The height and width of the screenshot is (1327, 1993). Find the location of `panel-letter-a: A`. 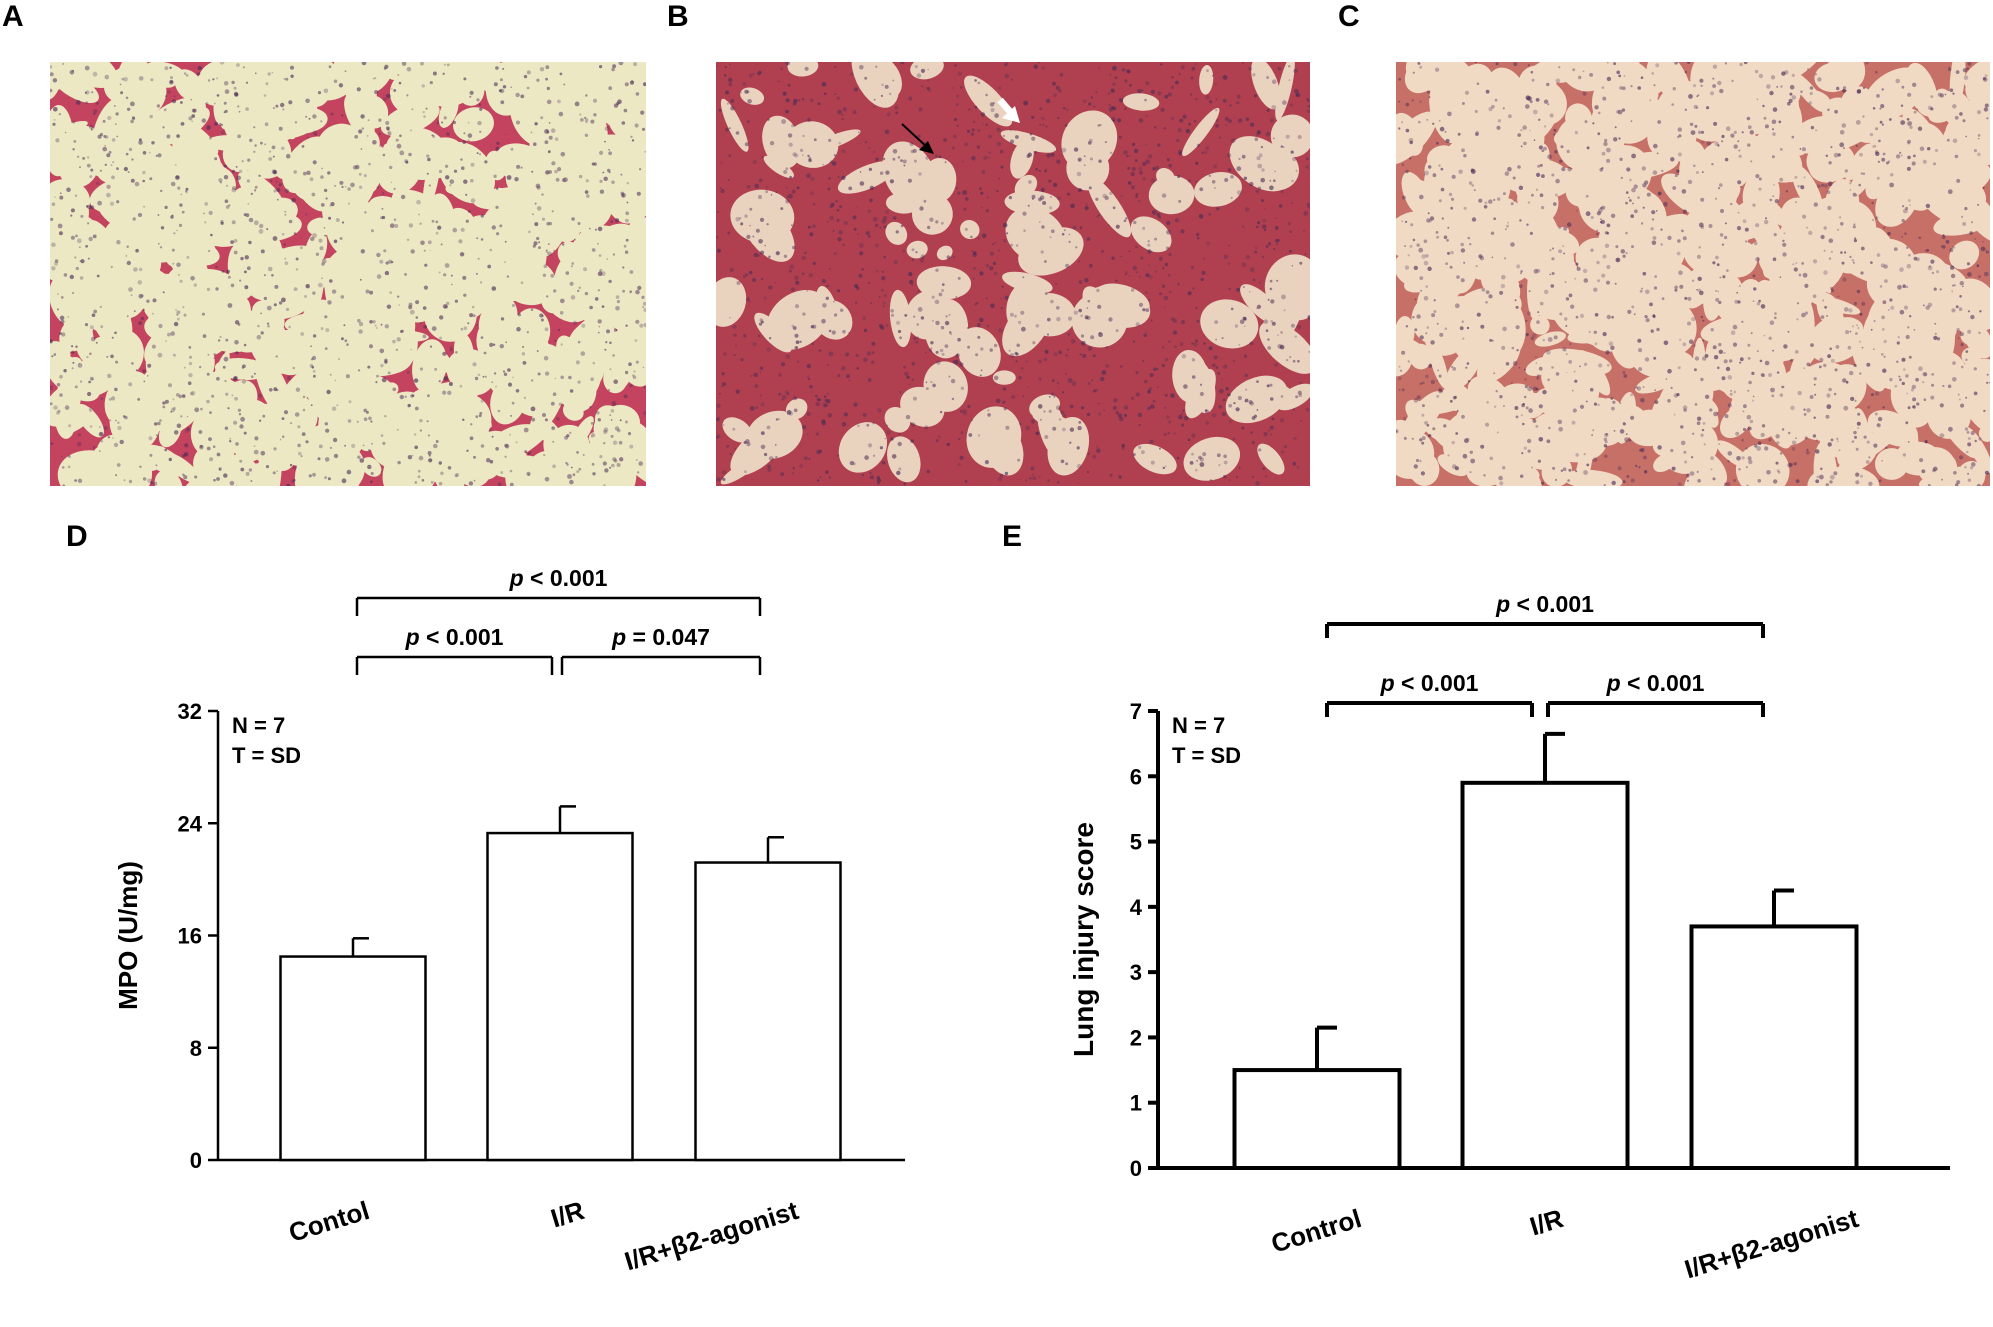

panel-letter-a: A is located at coordinates (13, 16).